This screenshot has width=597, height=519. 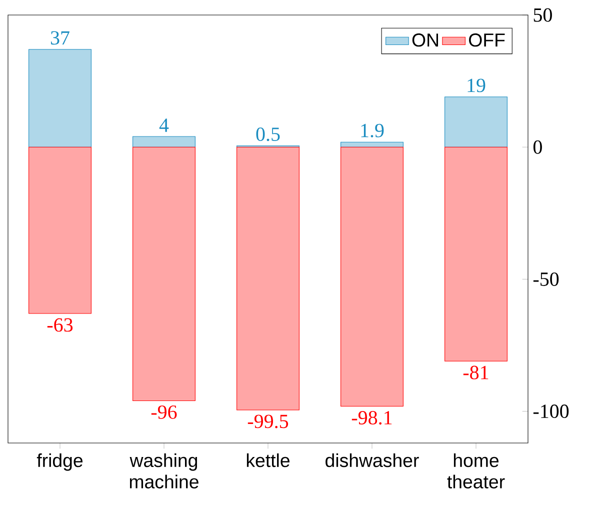 What do you see at coordinates (372, 131) in the screenshot?
I see `data-label: 1.9` at bounding box center [372, 131].